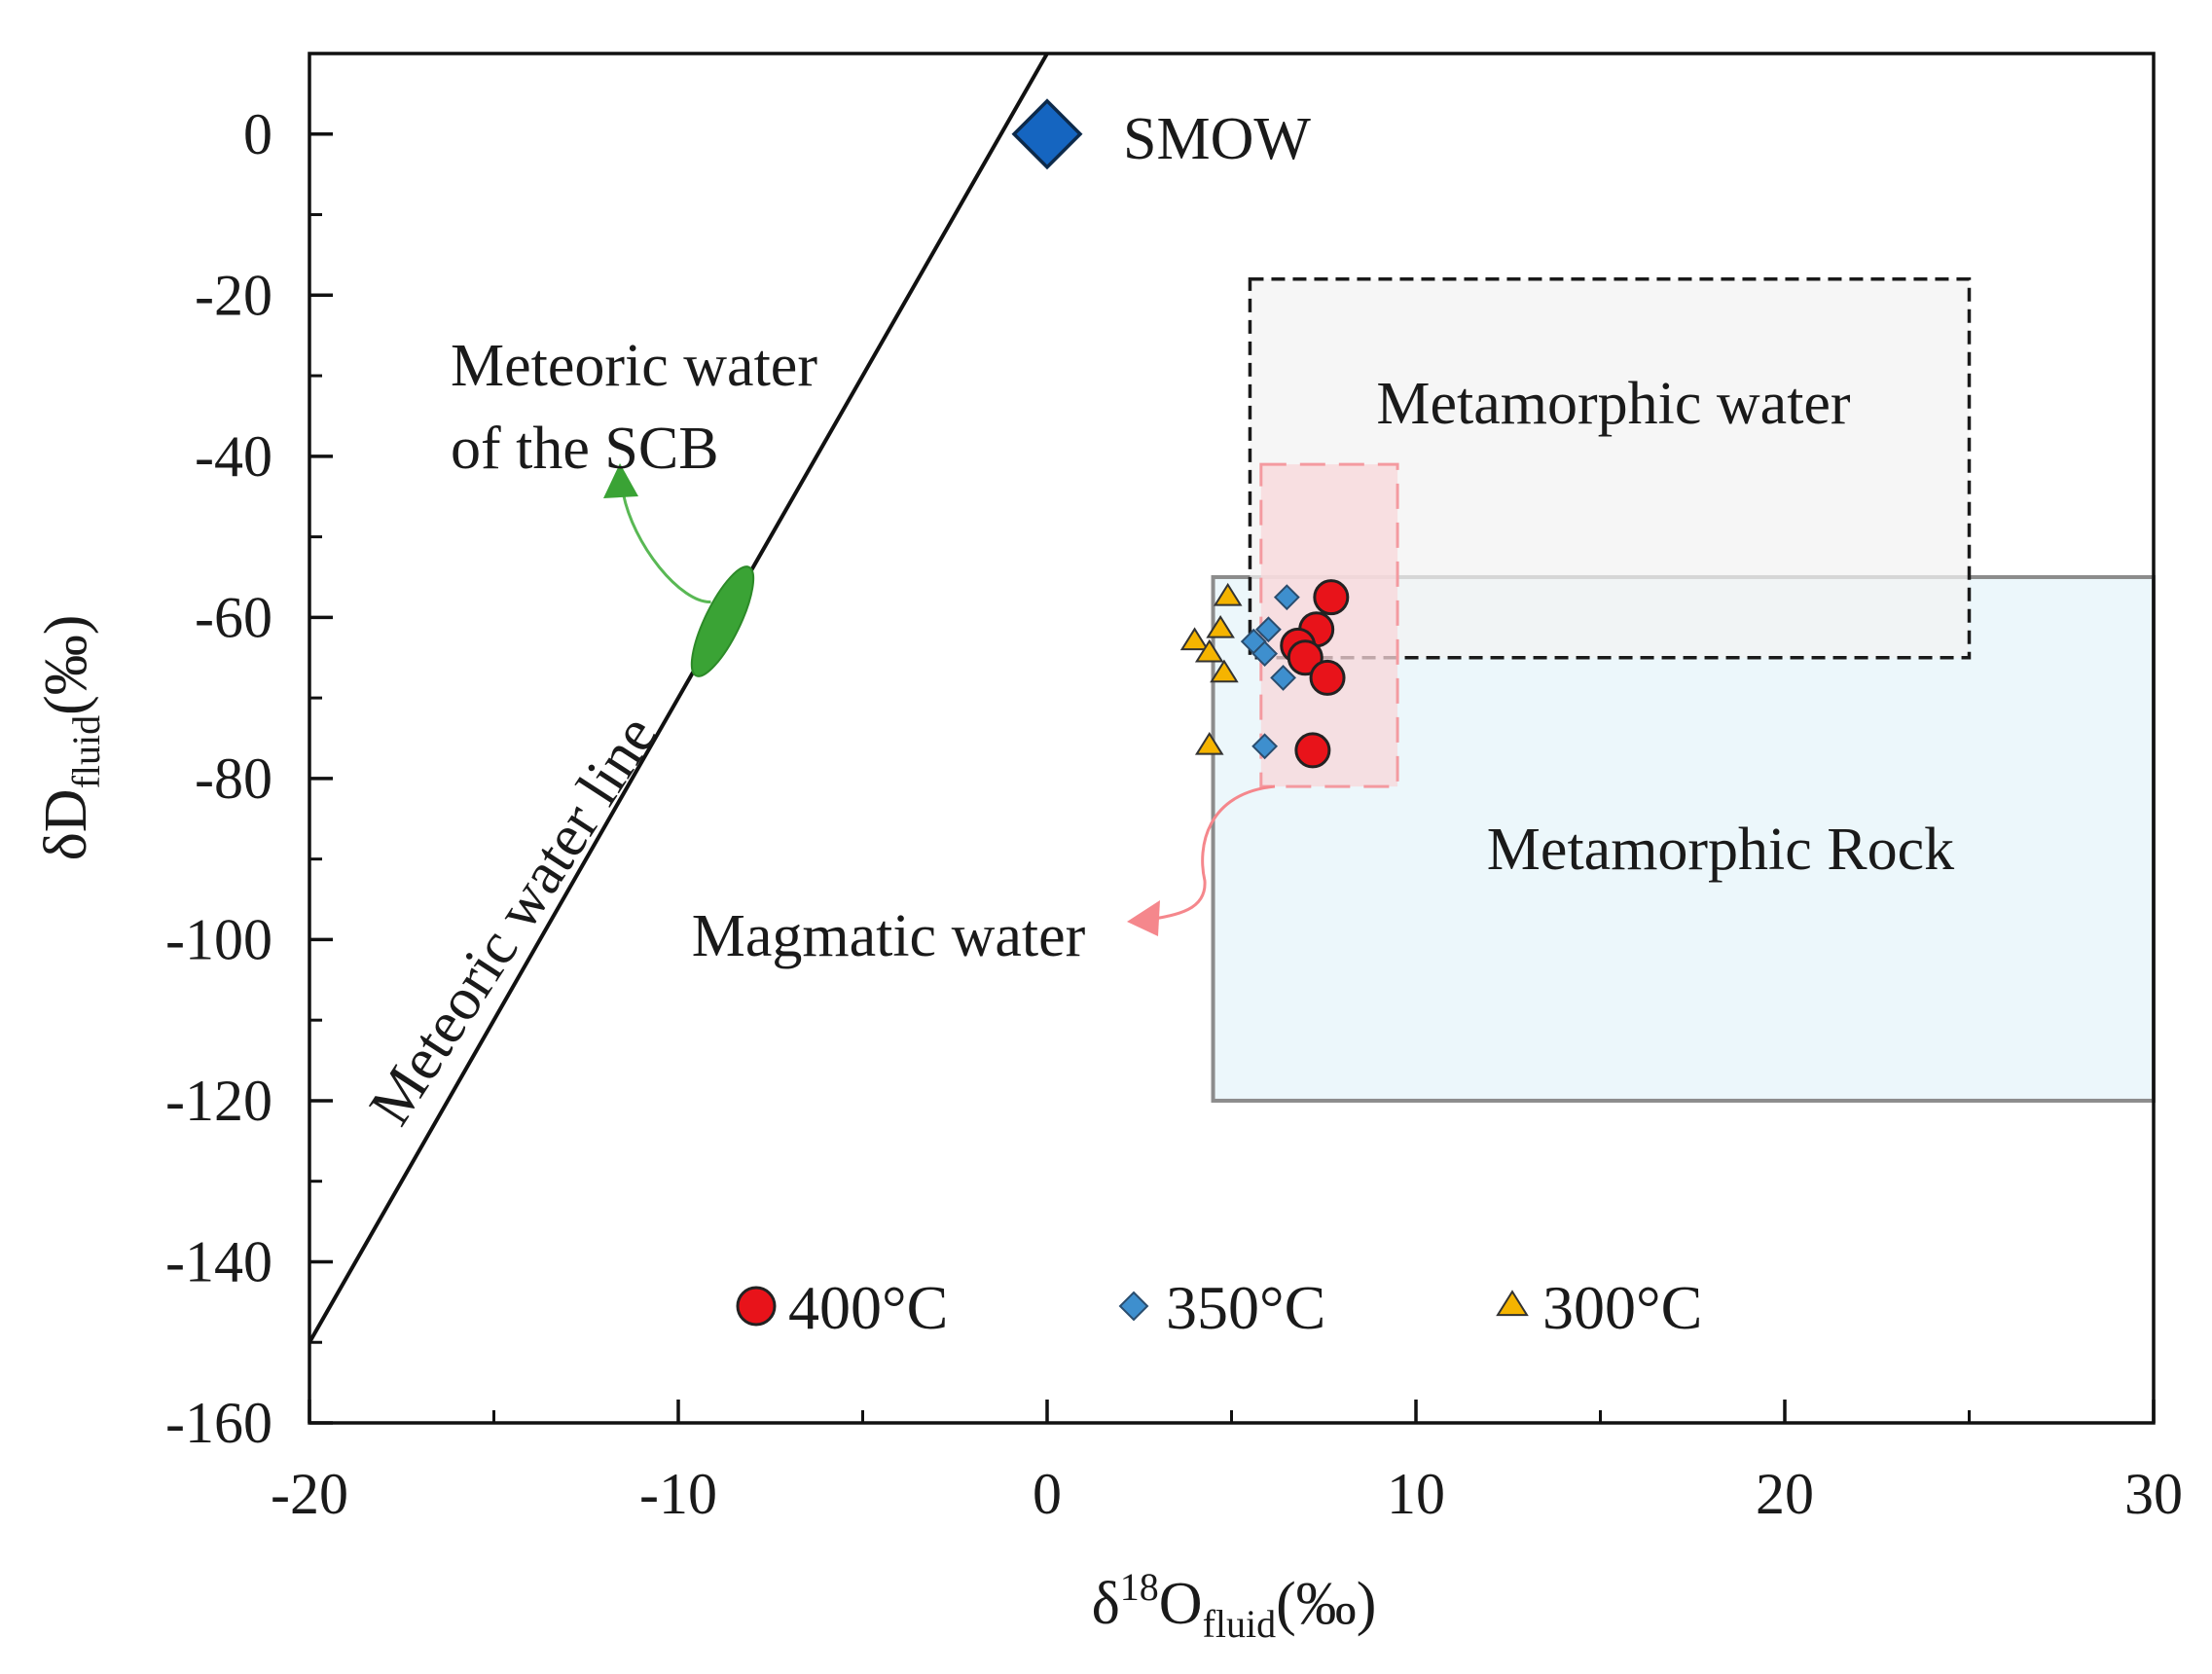  Describe the element at coordinates (1047, 1494) in the screenshot. I see `x-tick-label: 0` at that location.